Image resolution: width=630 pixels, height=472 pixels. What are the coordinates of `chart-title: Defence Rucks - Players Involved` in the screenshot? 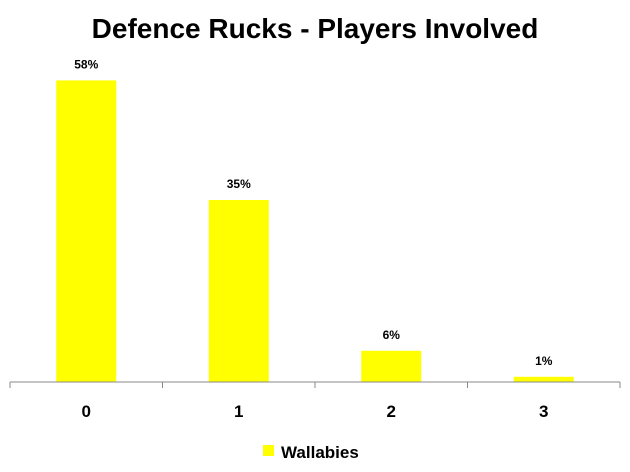 It's located at (315, 28).